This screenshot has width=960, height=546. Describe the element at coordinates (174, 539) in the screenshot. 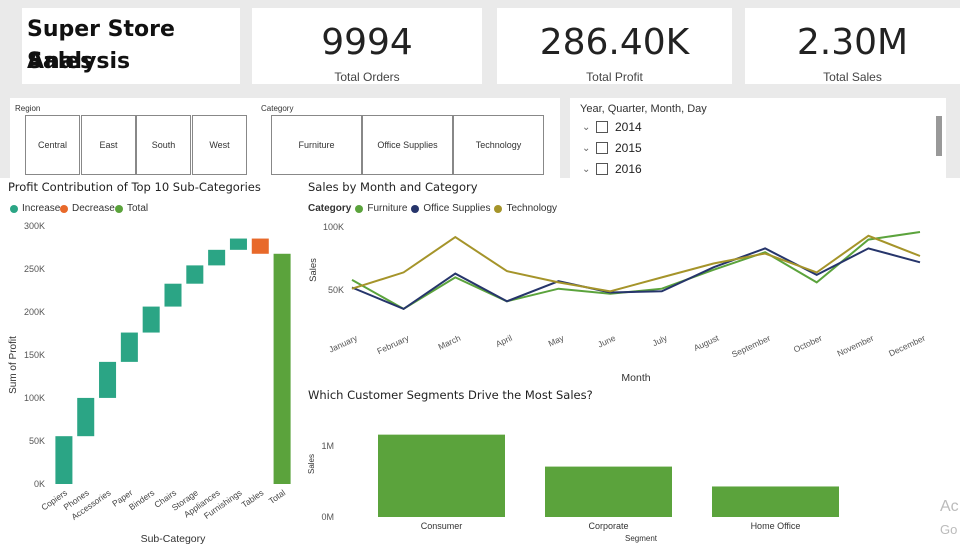

I see `x-axis-title: Sub-Category` at that location.